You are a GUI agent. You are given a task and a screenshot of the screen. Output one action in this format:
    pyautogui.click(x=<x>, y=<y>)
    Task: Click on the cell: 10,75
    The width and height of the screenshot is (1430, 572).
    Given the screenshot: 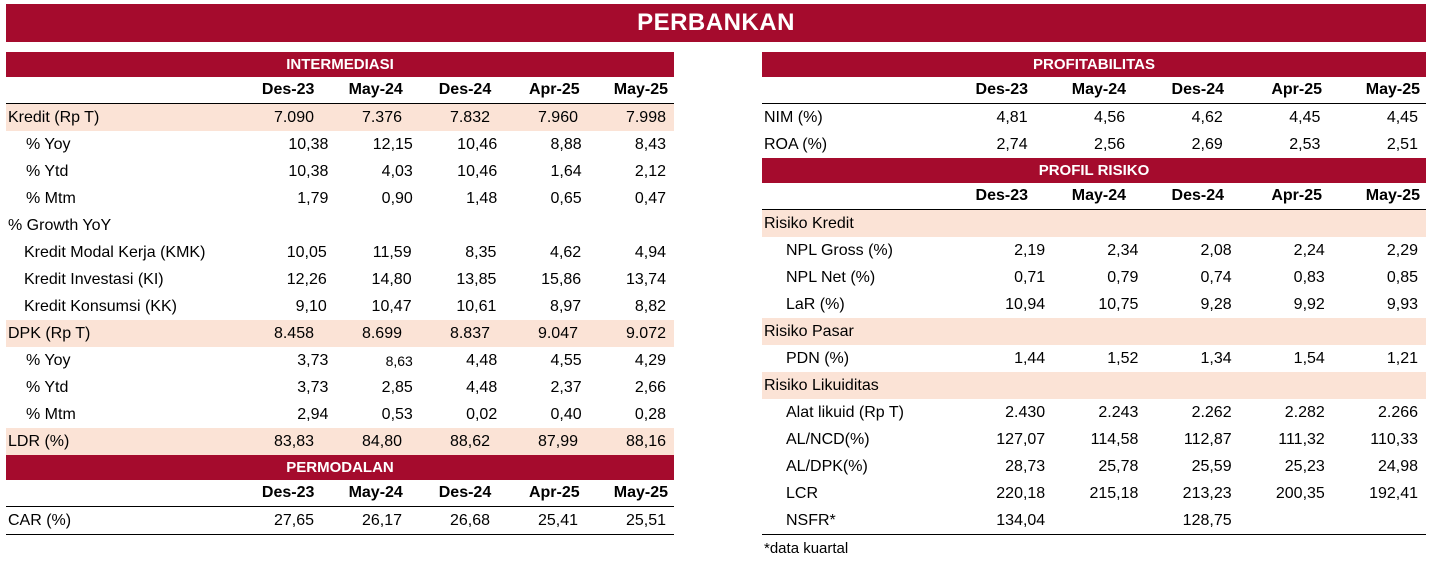 What is the action you would take?
    pyautogui.click(x=1118, y=304)
    